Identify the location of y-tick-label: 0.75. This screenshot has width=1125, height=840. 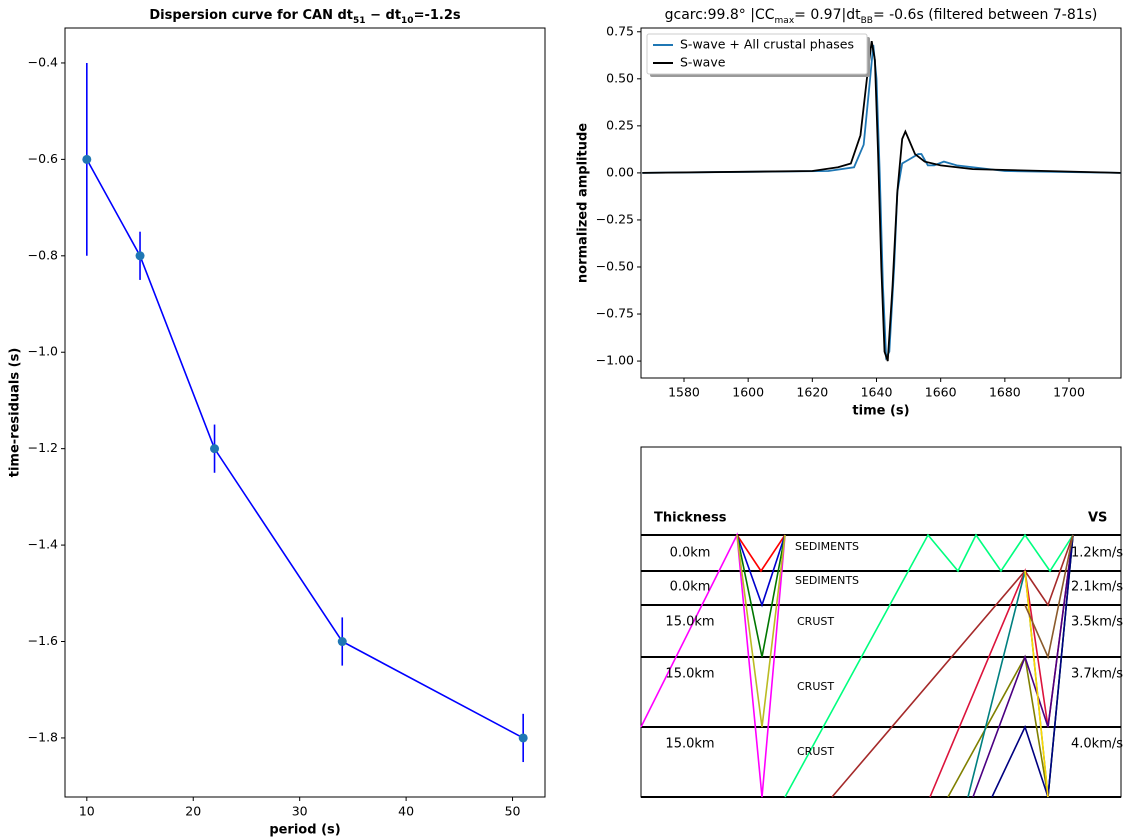
(620, 30).